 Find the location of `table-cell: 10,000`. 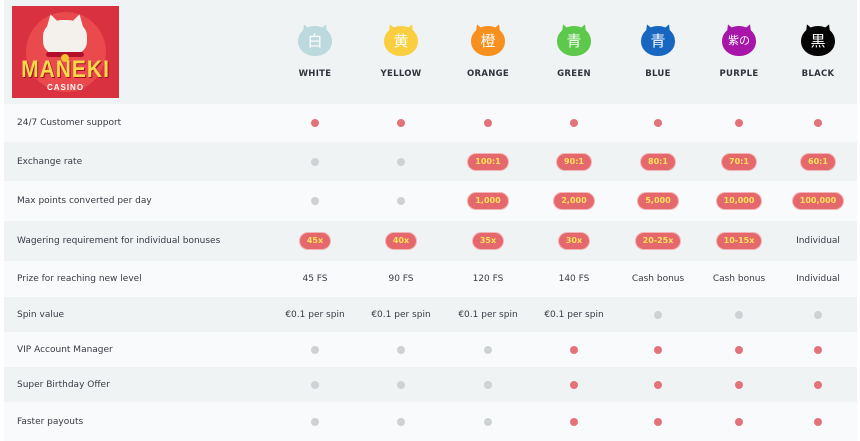

table-cell: 10,000 is located at coordinates (739, 201).